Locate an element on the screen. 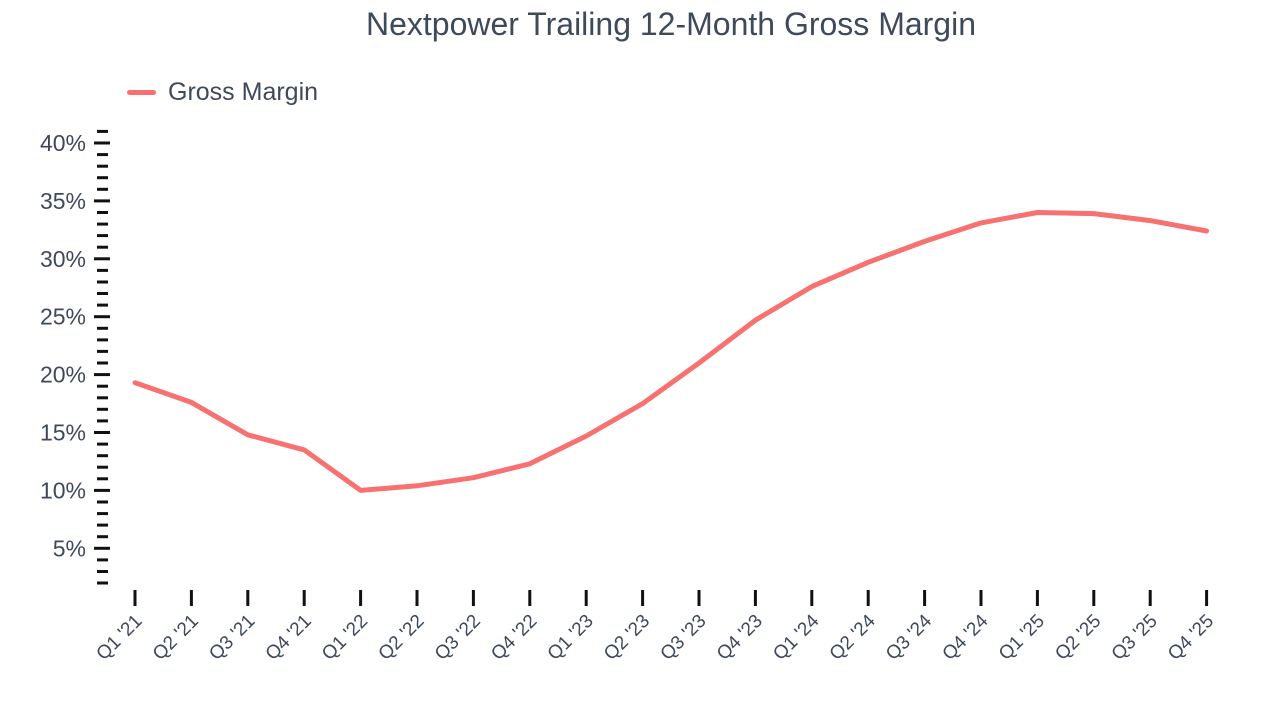 The width and height of the screenshot is (1280, 720). legend-label: Gross Margin is located at coordinates (243, 91).